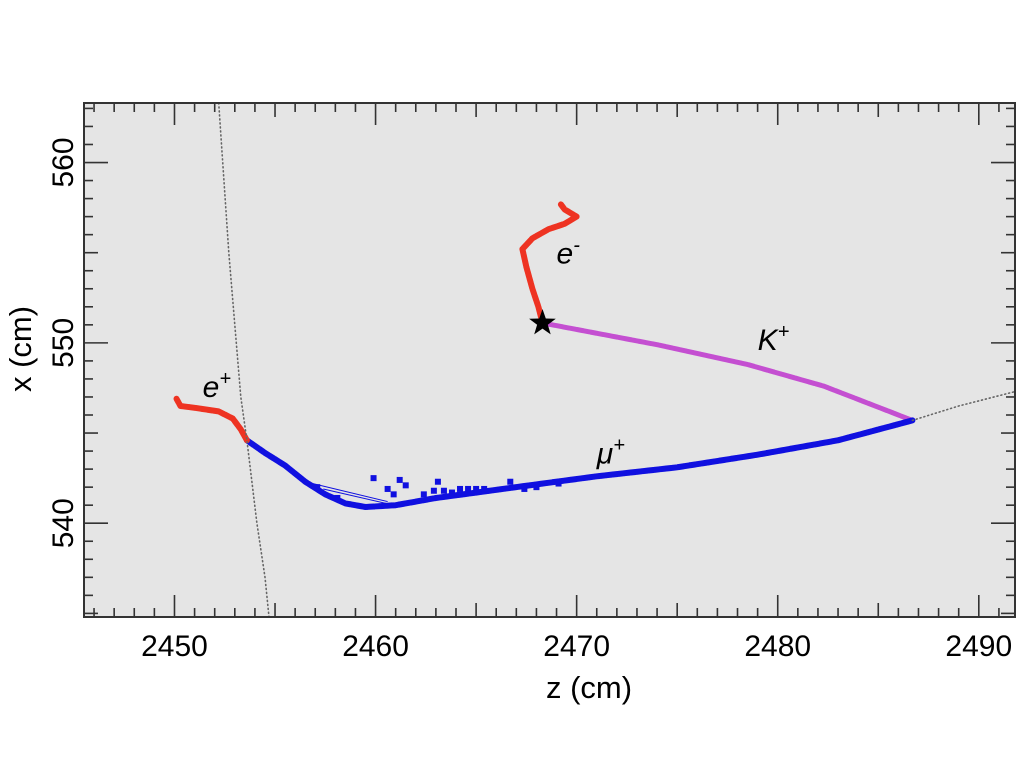 Image resolution: width=1024 pixels, height=768 pixels. Describe the element at coordinates (576, 646) in the screenshot. I see `x-tick-label: 2470` at that location.